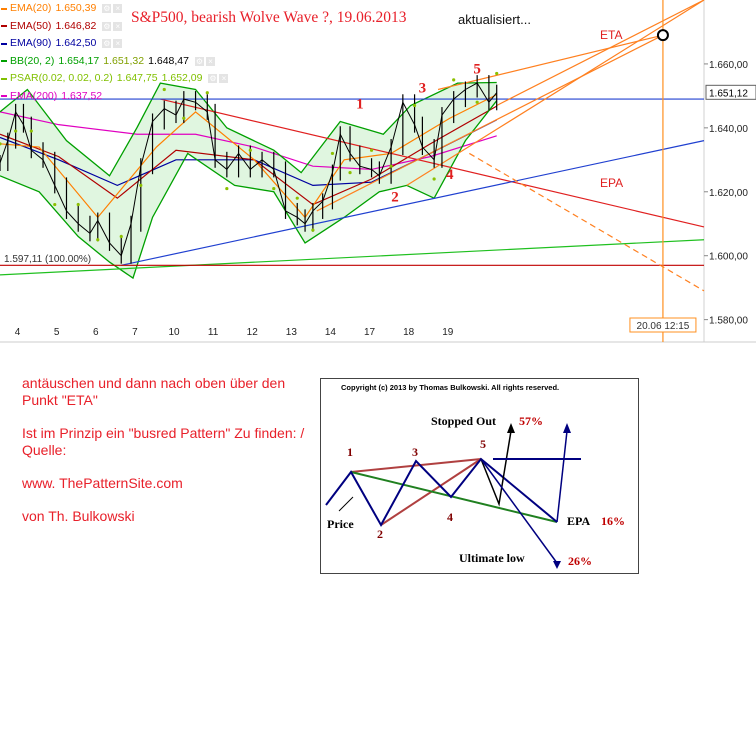  What do you see at coordinates (76, 43) in the screenshot?
I see `legend-value: 1.642,50` at bounding box center [76, 43].